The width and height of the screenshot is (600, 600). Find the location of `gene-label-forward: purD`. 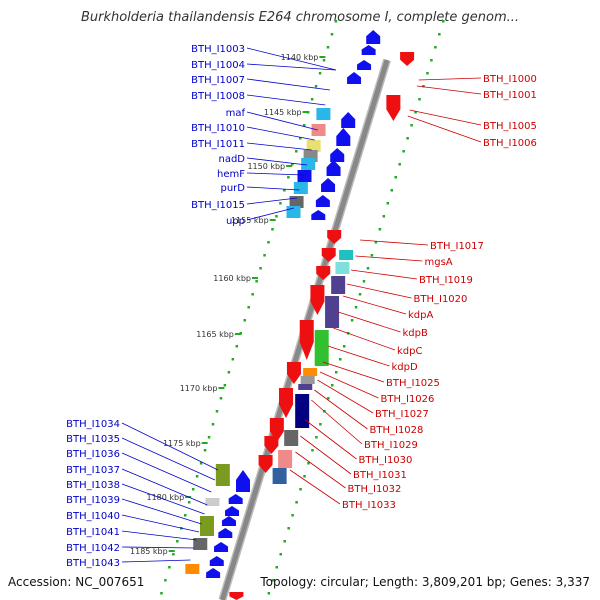

gene-label-forward: purD is located at coordinates (233, 188).